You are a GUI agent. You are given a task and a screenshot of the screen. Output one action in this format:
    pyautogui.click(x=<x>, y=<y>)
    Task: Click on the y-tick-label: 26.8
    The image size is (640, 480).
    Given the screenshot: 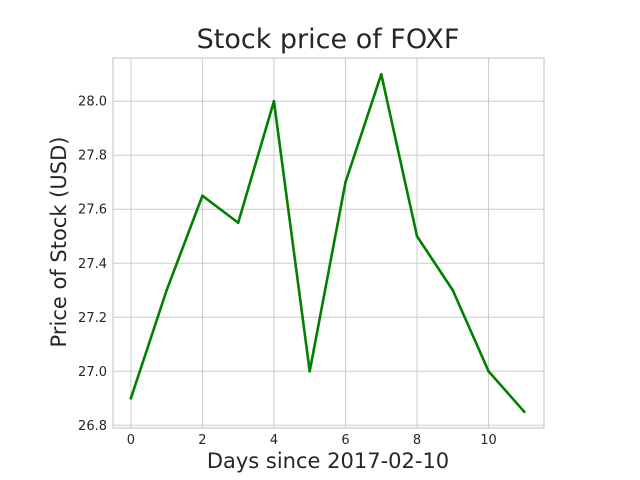 What is the action you would take?
    pyautogui.click(x=92, y=426)
    